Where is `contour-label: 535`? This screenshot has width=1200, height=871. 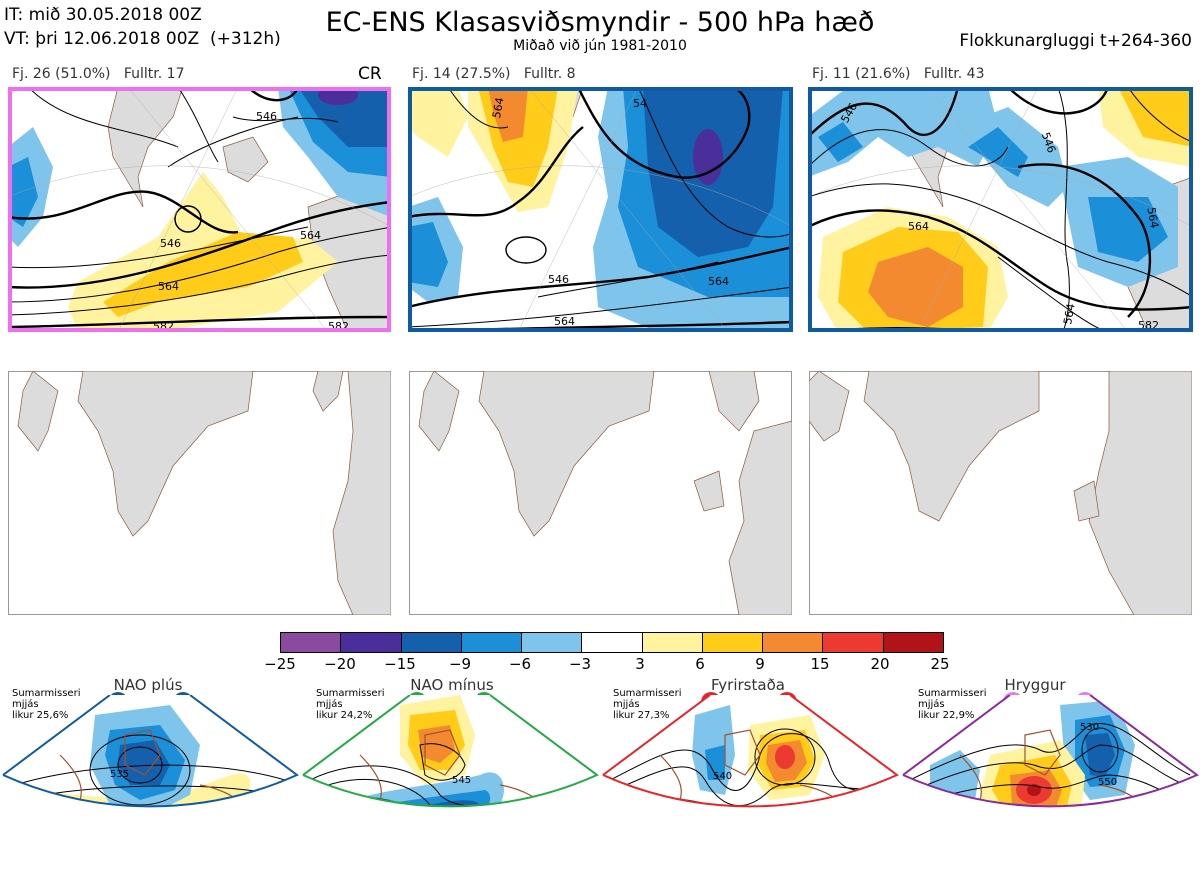 contour-label: 535 is located at coordinates (119, 774).